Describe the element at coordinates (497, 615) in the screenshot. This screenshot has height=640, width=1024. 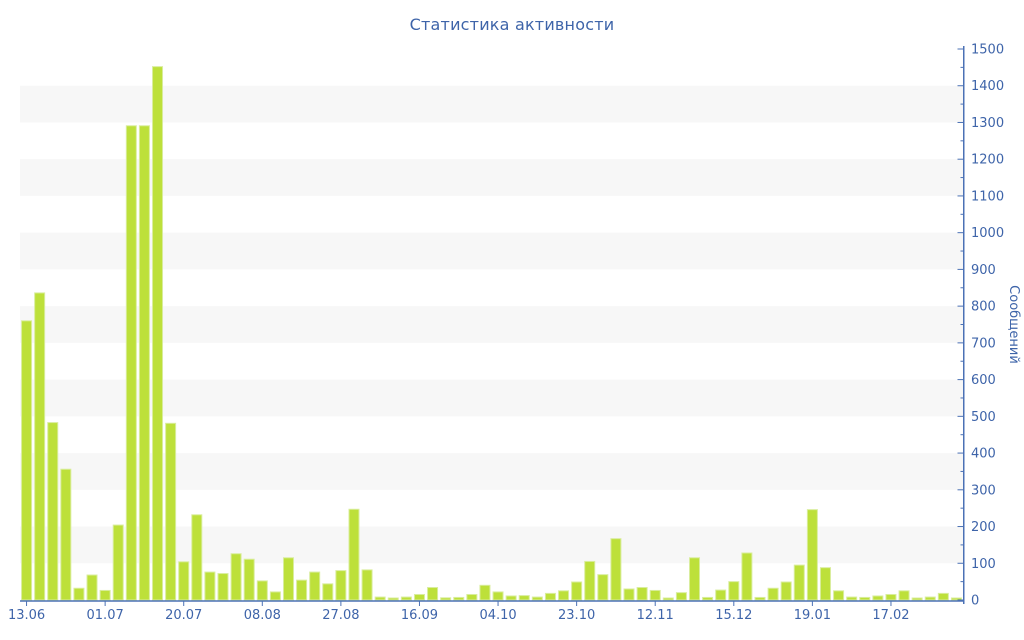
I see `x-tick-label: 04.10` at that location.